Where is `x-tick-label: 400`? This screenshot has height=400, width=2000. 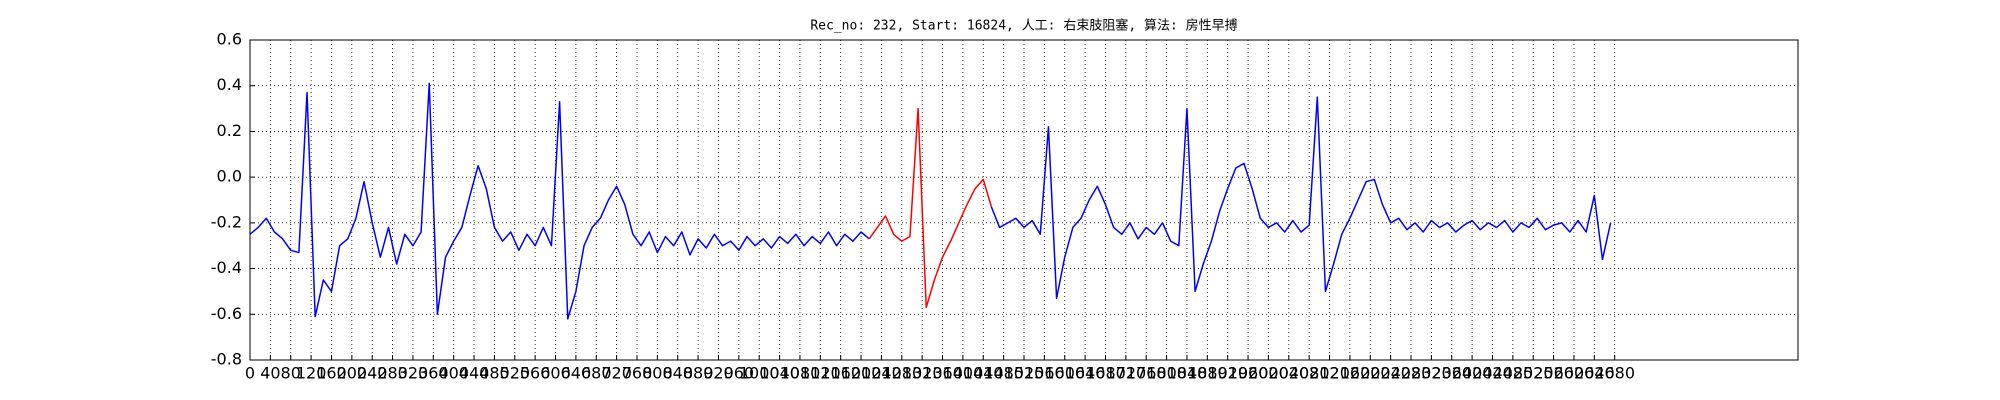 x-tick-label: 400 is located at coordinates (453, 373).